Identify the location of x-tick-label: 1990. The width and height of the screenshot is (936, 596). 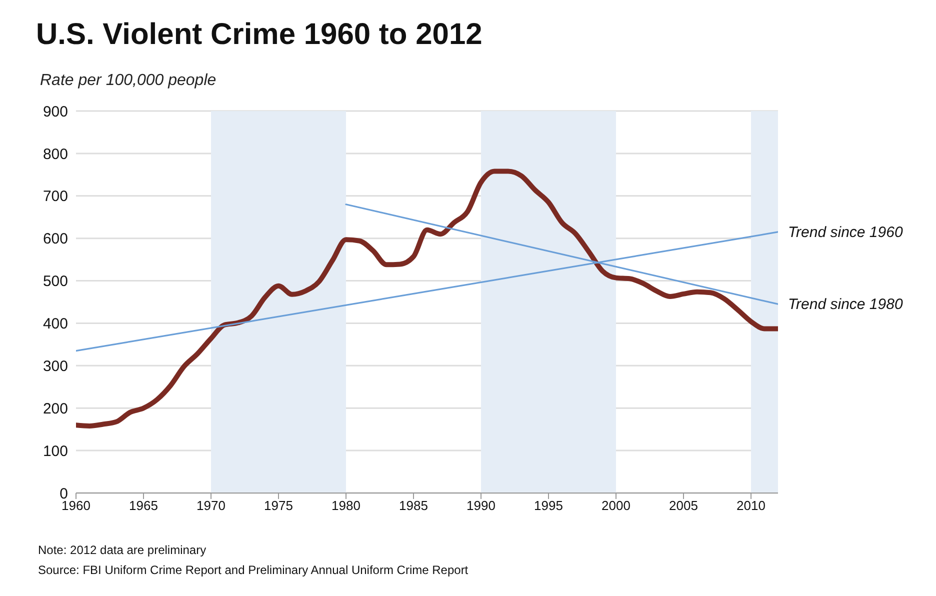
(481, 506).